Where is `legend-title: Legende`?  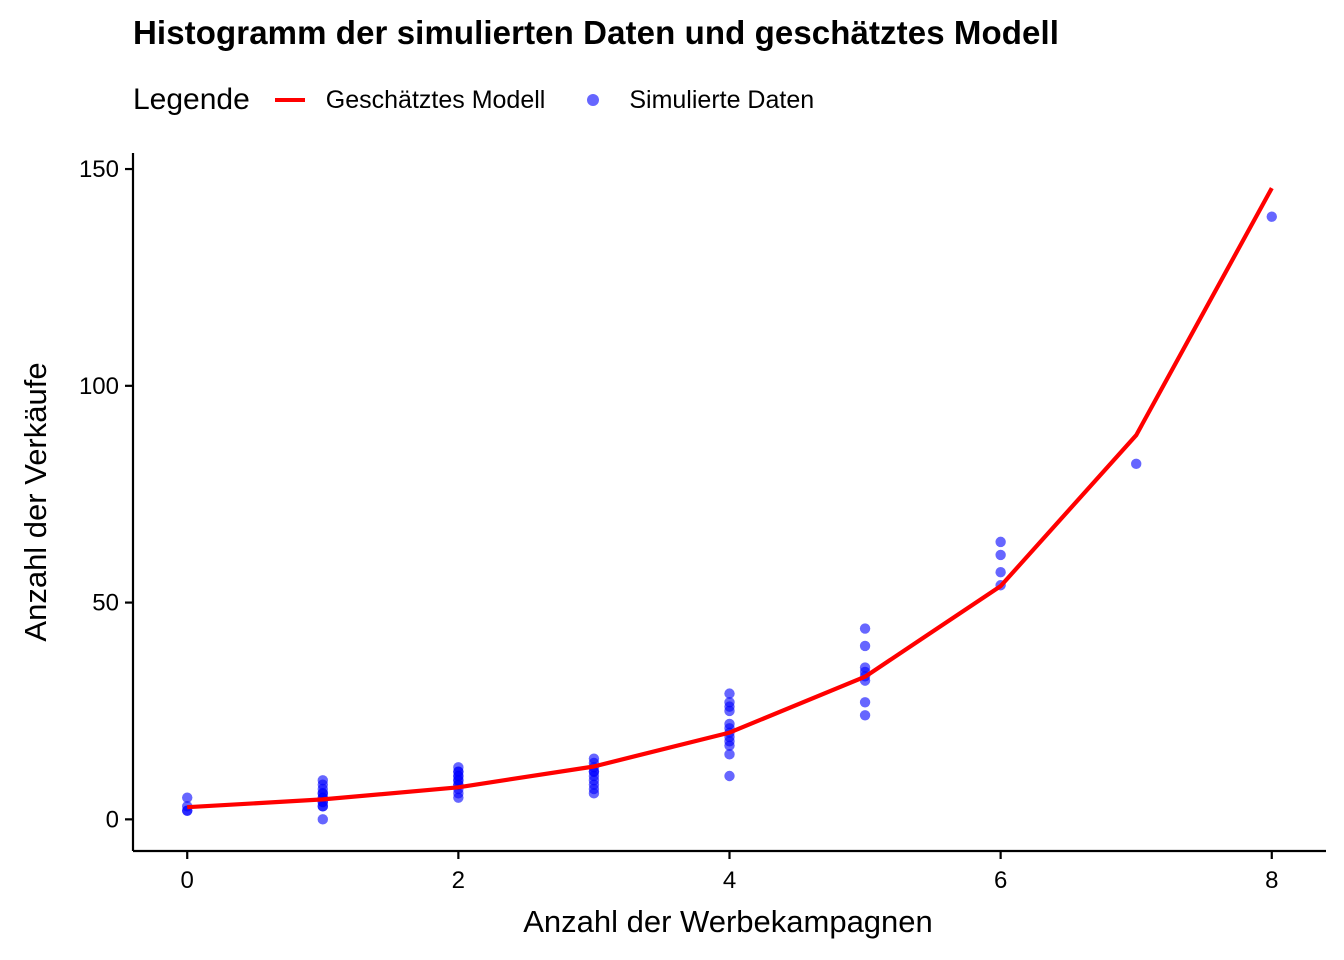
legend-title: Legende is located at coordinates (191, 99).